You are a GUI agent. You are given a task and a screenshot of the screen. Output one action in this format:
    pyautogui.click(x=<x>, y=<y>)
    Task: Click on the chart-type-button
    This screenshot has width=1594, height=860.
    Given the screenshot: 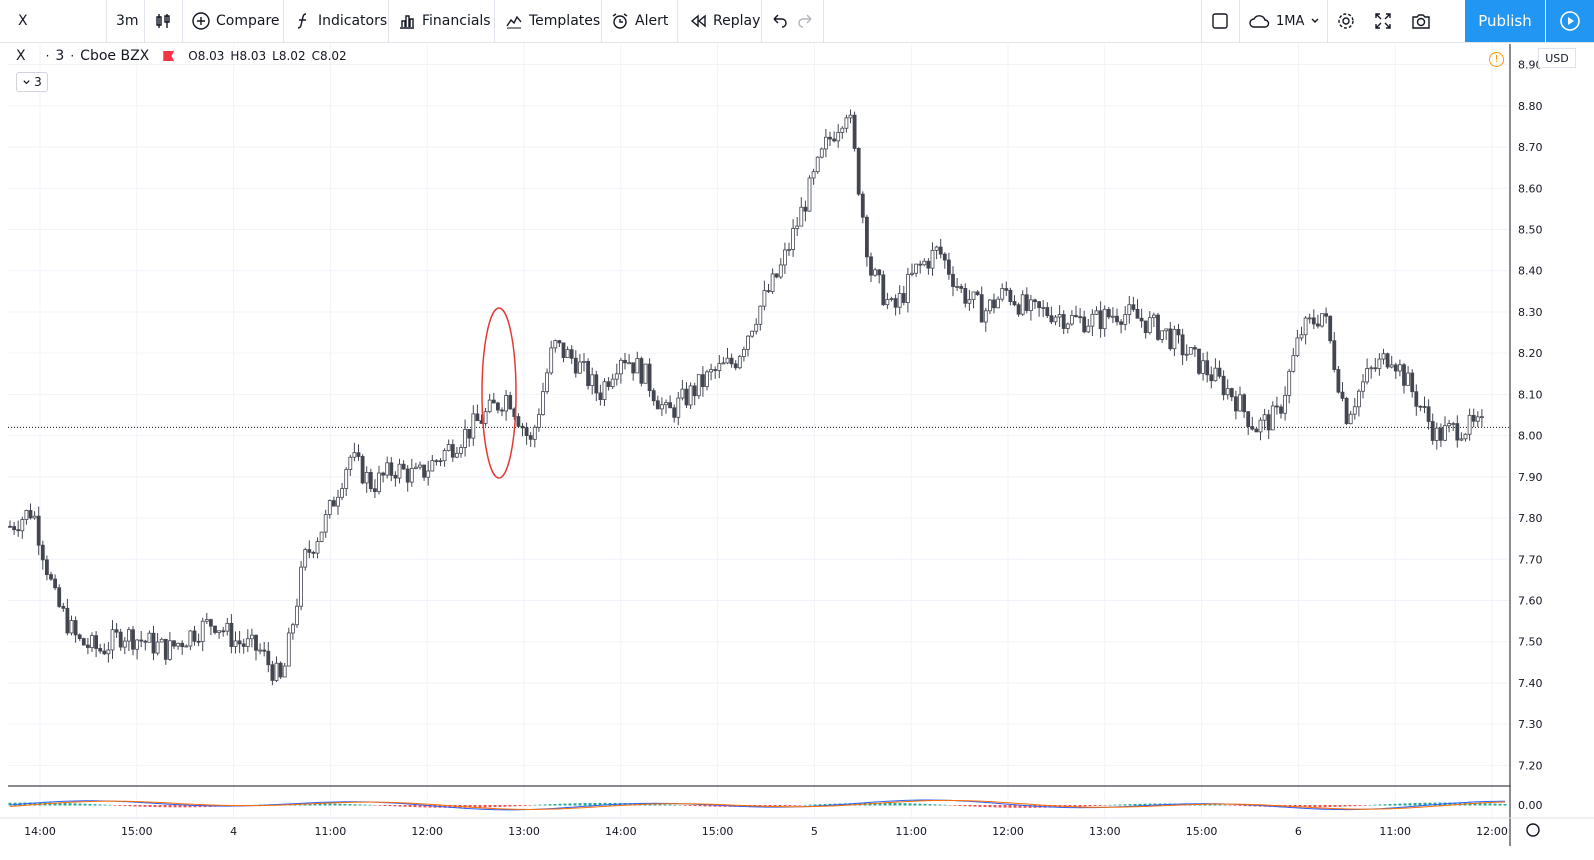 What is the action you would take?
    pyautogui.click(x=163, y=21)
    